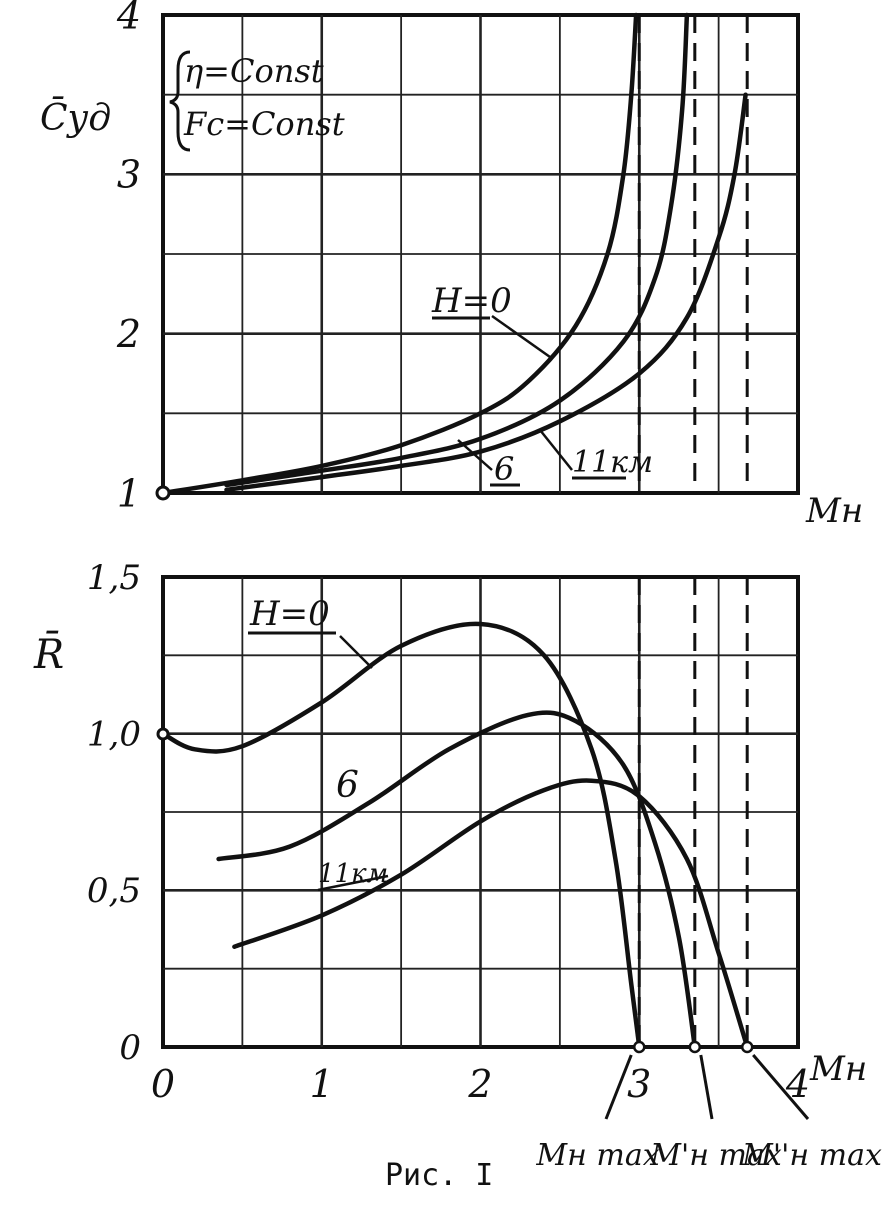  Describe the element at coordinates (834, 511) in the screenshot. I see `top-x-axis-label: Mн` at that location.